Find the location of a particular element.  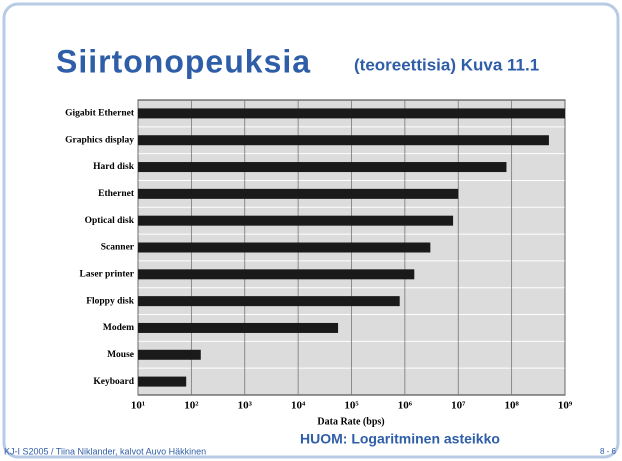

note: HUOM: Logaritminen asteikko is located at coordinates (400, 439).